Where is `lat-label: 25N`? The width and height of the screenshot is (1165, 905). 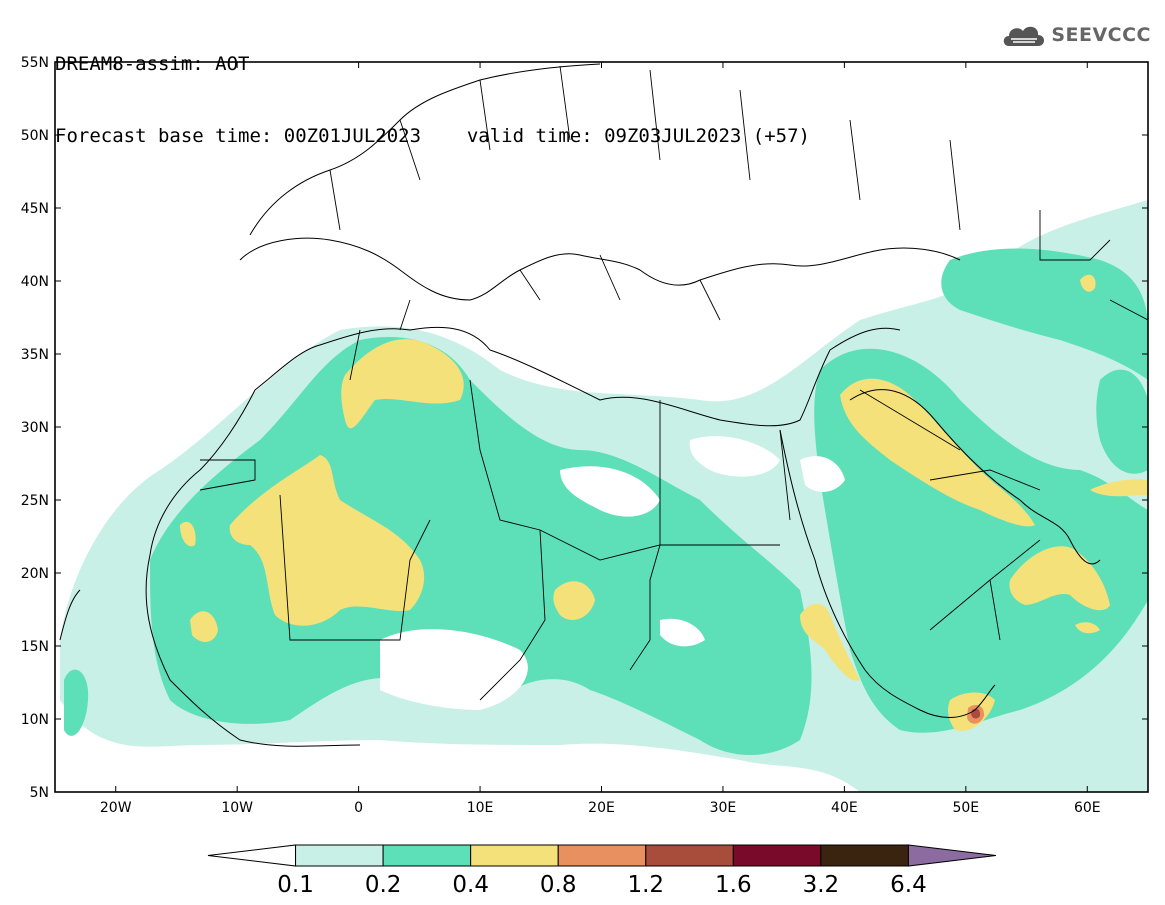 lat-label: 25N is located at coordinates (35, 501).